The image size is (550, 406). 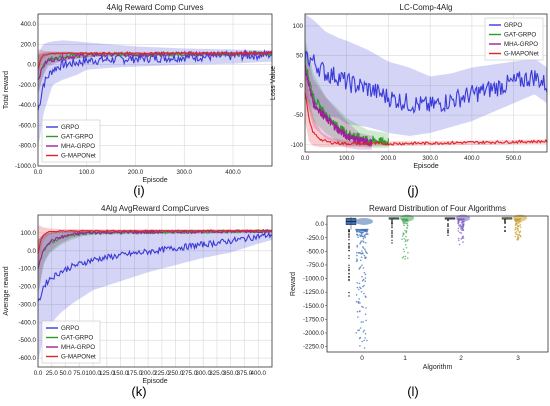 I want to click on y-tick-label: -300.0, so click(x=27, y=304).